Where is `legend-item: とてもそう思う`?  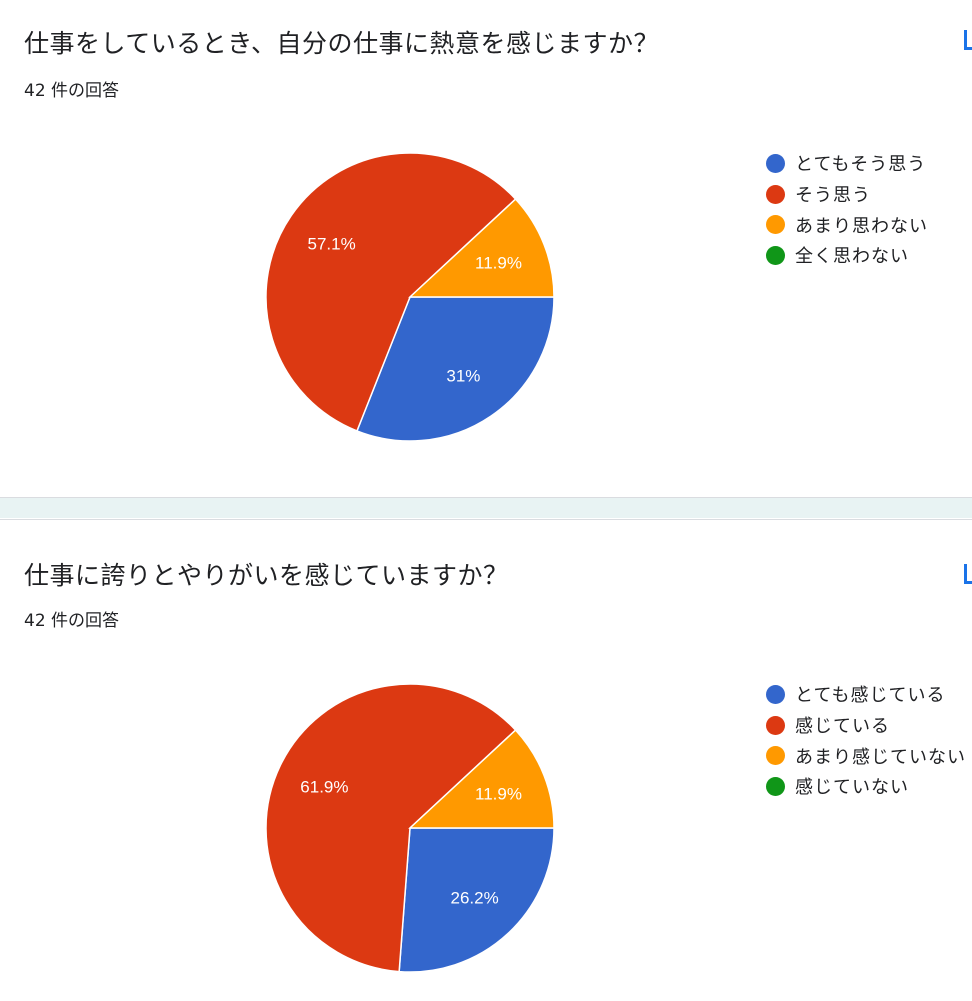 legend-item: とてもそう思う is located at coordinates (847, 163).